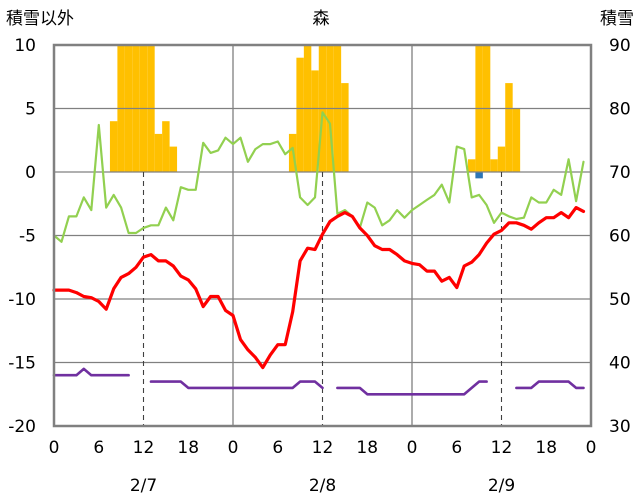 The height and width of the screenshot is (501, 636). What do you see at coordinates (22, 364) in the screenshot?
I see `left-tick-label: -15` at bounding box center [22, 364].